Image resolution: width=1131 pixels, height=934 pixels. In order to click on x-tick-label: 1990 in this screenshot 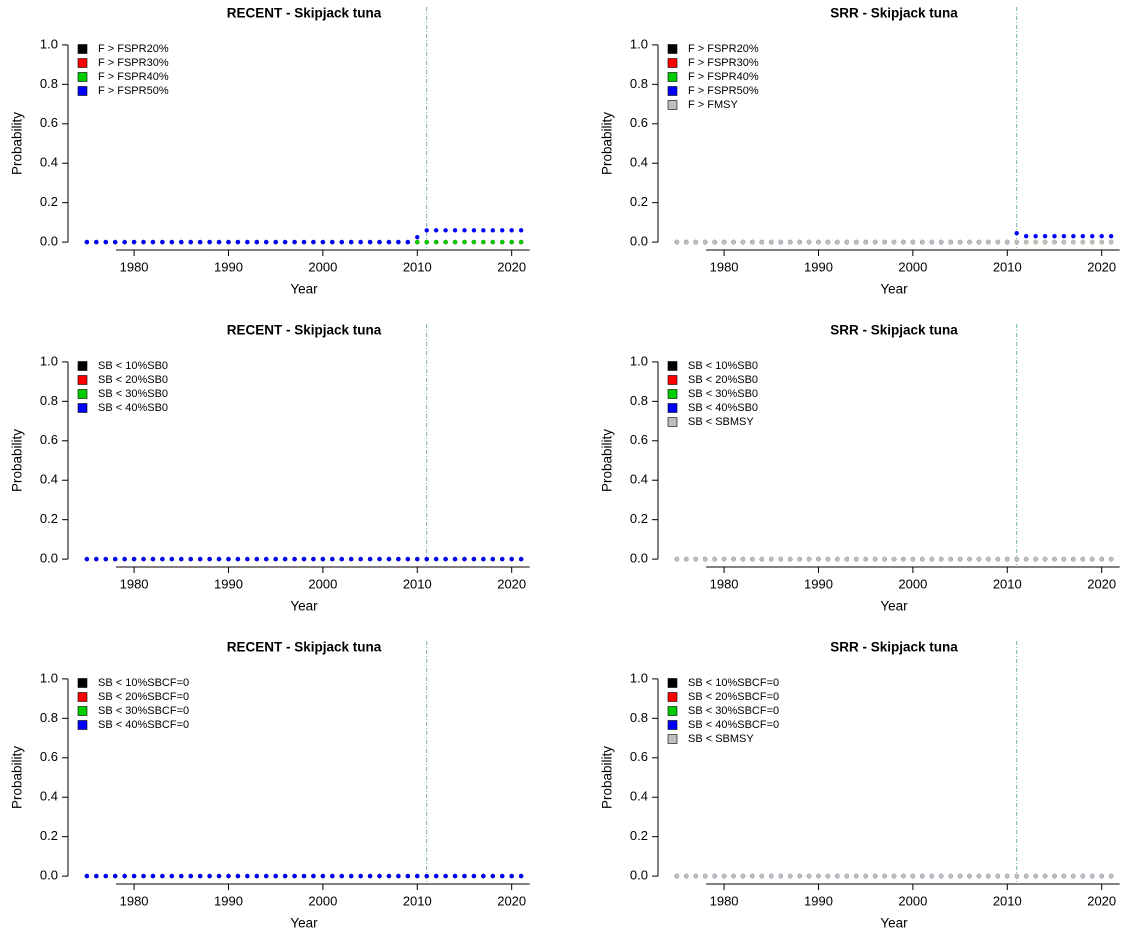, I will do `click(228, 900)`.